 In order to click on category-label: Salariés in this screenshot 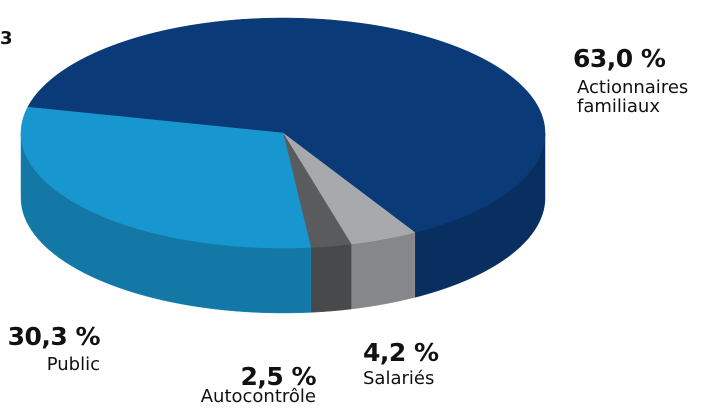, I will do `click(399, 378)`.